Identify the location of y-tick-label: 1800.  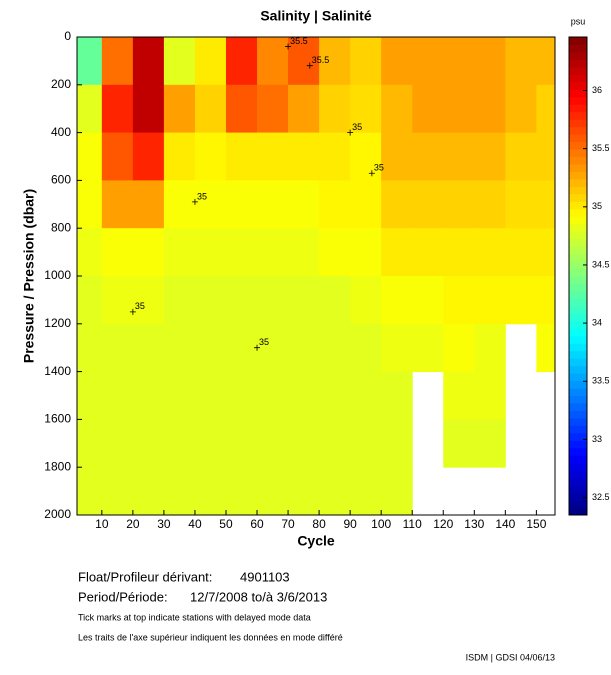
(57, 466).